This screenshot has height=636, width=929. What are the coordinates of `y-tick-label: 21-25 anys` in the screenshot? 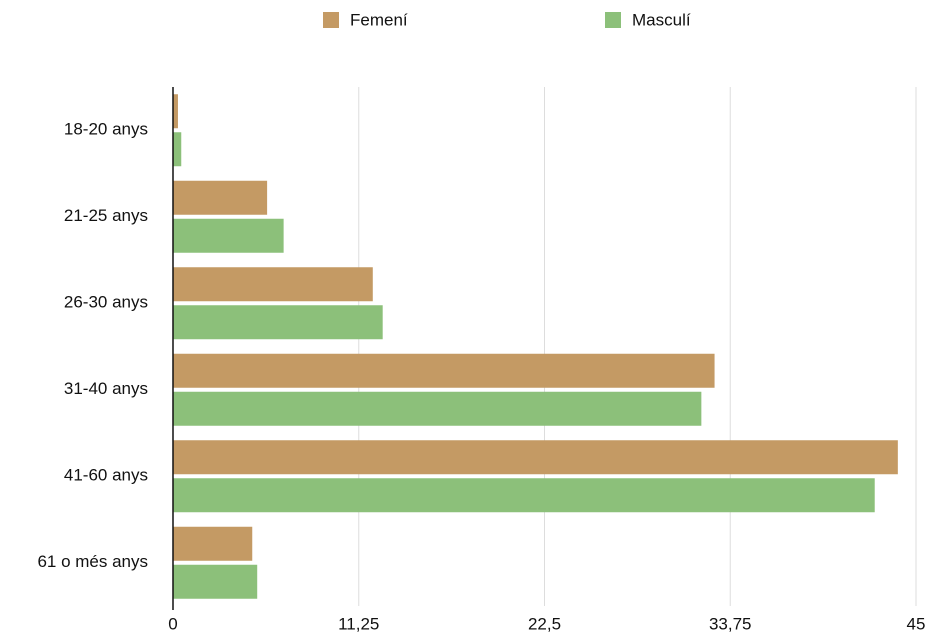 It's located at (106, 215).